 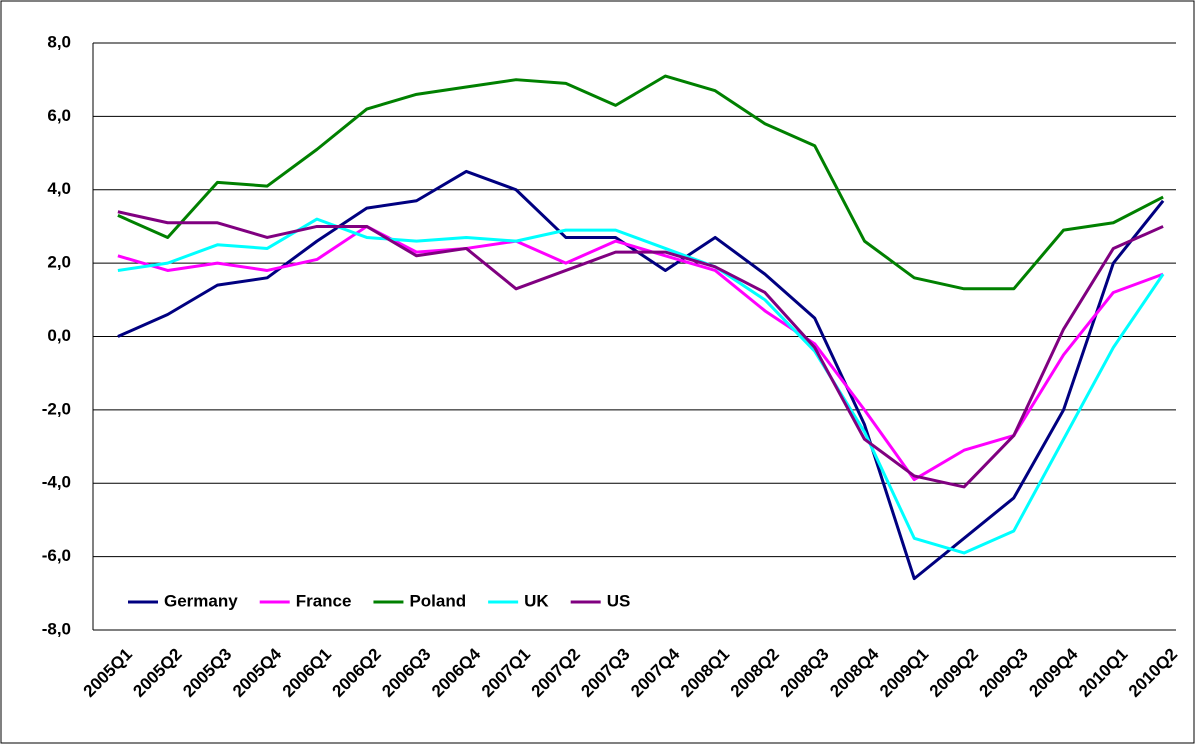 What do you see at coordinates (59, 335) in the screenshot?
I see `y-tick-label: 0,0` at bounding box center [59, 335].